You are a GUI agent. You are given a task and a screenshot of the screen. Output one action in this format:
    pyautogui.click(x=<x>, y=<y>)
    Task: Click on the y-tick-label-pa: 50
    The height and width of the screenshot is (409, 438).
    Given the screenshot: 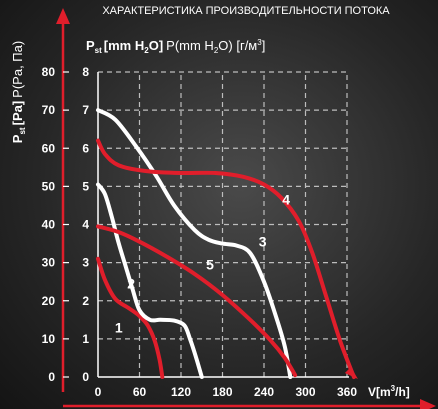 What is the action you would take?
    pyautogui.click(x=49, y=186)
    